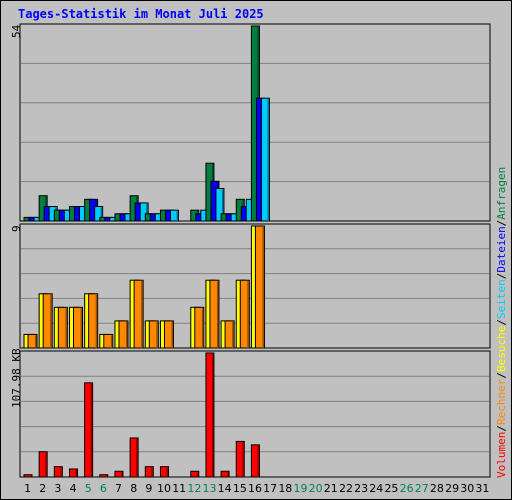 Image resolution: width=512 pixels, height=500 pixels. Describe the element at coordinates (179, 488) in the screenshot. I see `day-label-11: 11` at that location.